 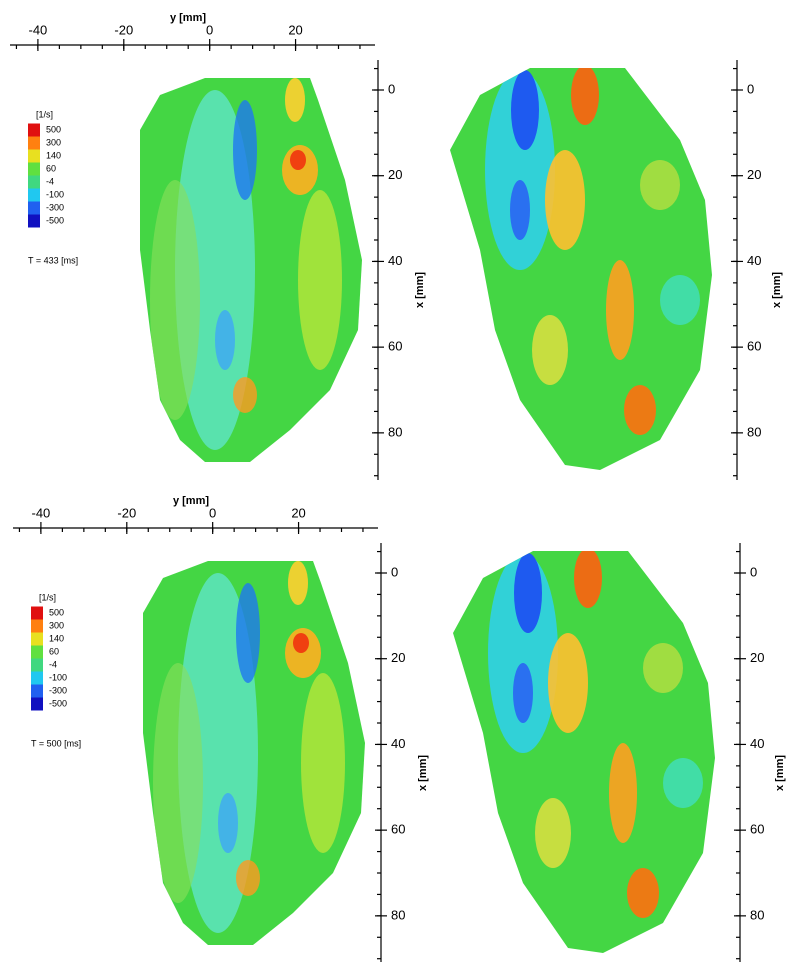 What do you see at coordinates (56, 743) in the screenshot?
I see `time-annotation: T = 500 [ms]` at bounding box center [56, 743].